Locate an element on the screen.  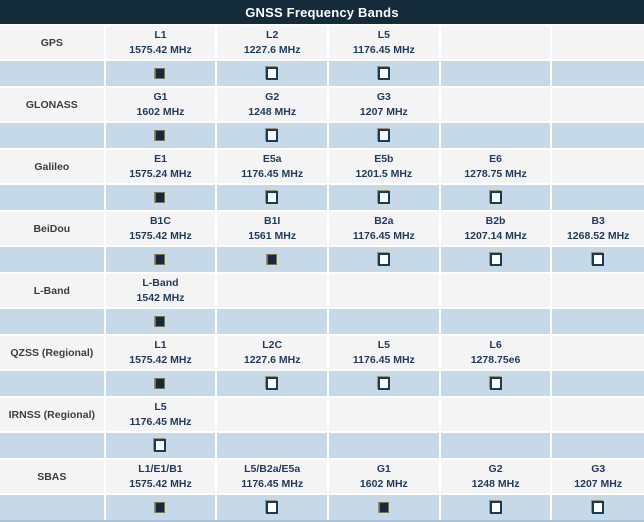
system-label-cell: GPS is located at coordinates (52, 42).